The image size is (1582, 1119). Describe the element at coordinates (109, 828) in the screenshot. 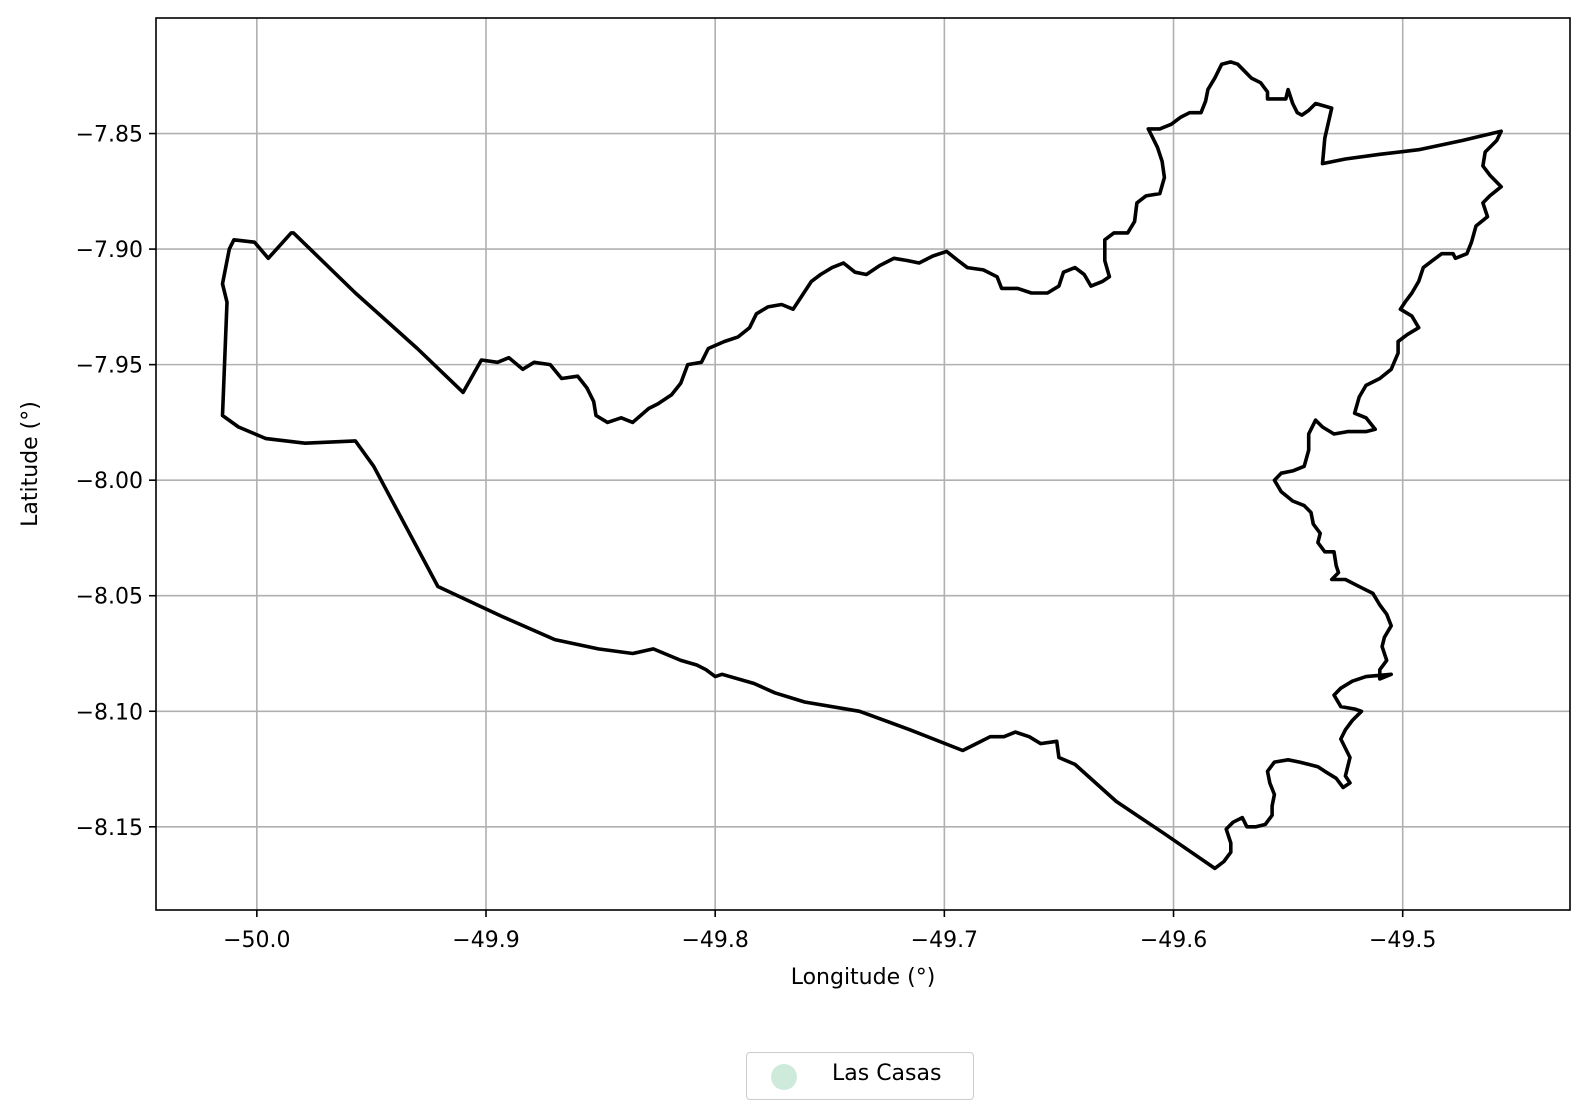

I see `y-tick-label: −8.15` at that location.